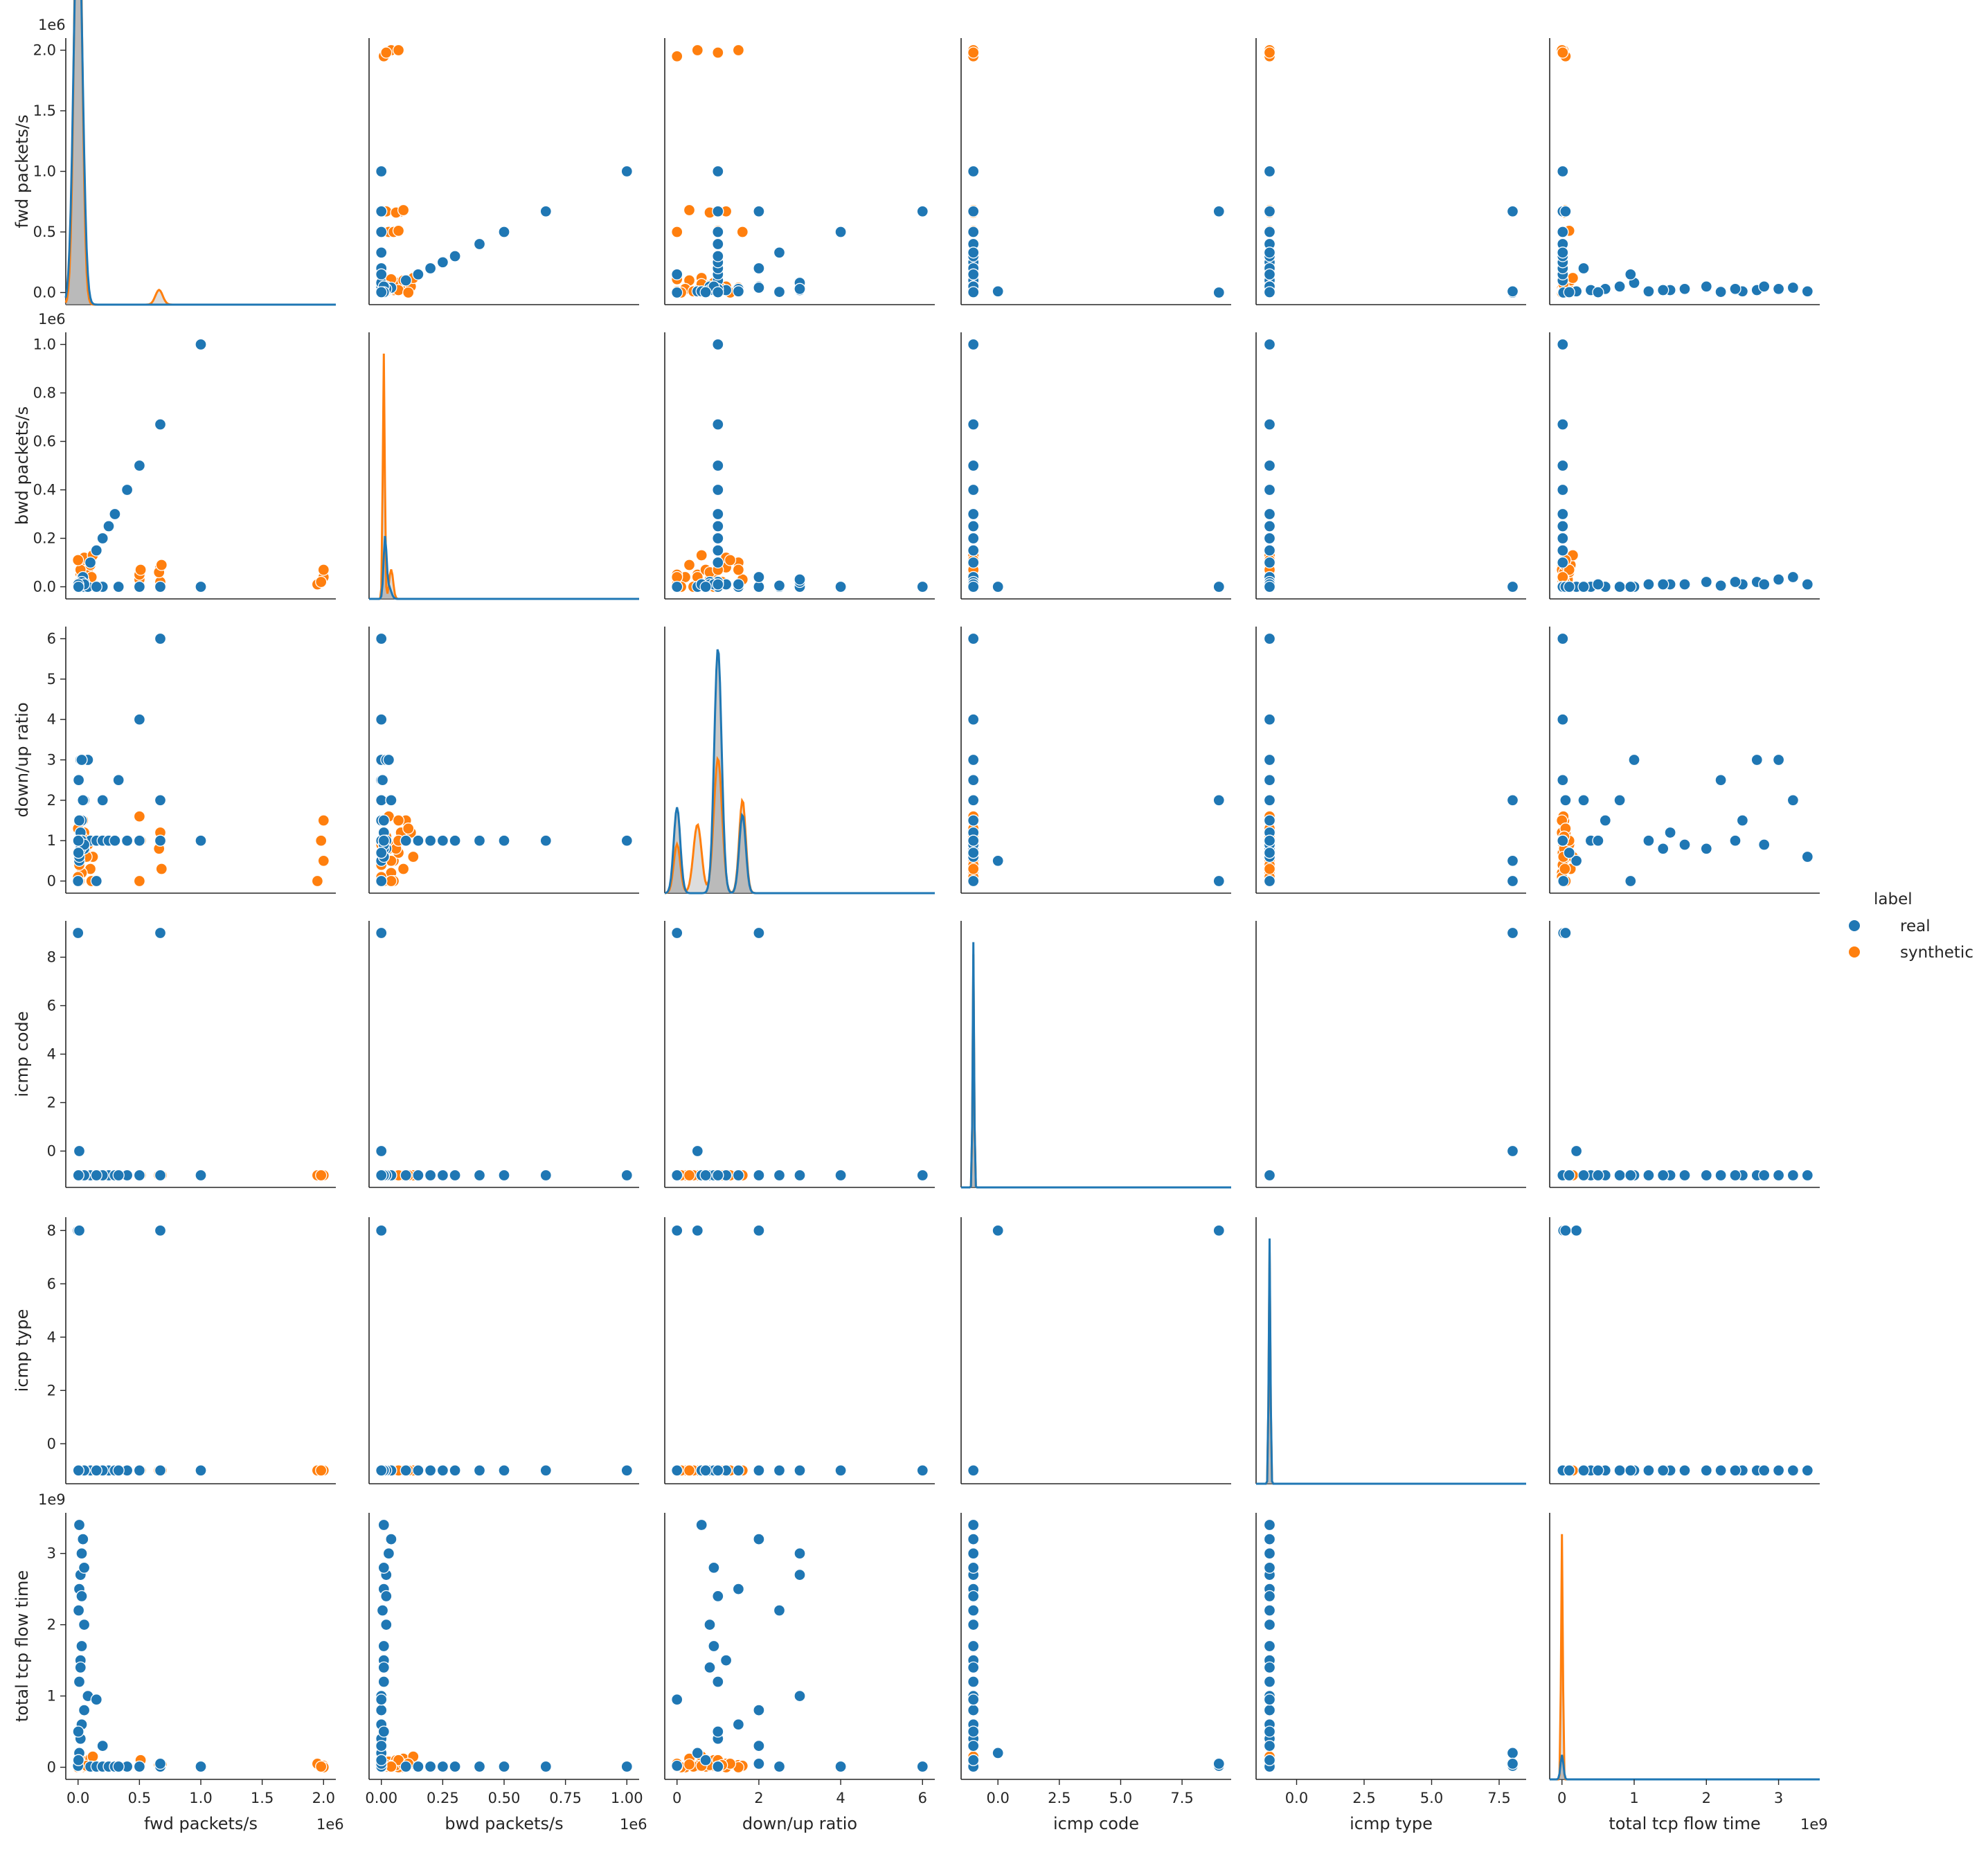 Image resolution: width=1988 pixels, height=1850 pixels. Describe the element at coordinates (799, 466) in the screenshot. I see `panel-bwd-packets-vs-down-up-ratio` at that location.